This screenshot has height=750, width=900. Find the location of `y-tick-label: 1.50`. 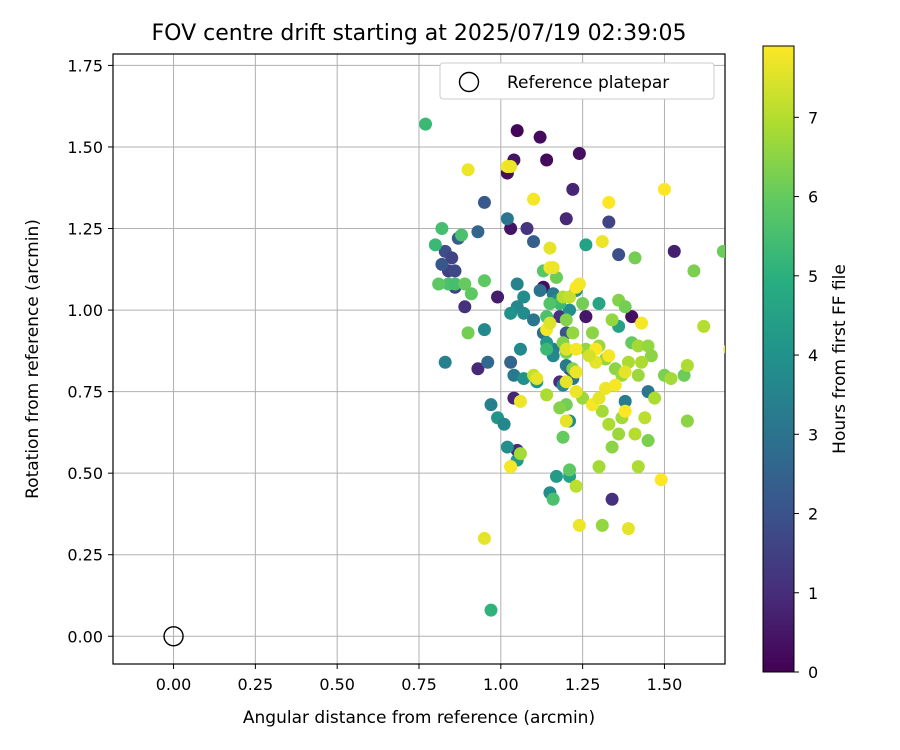

y-tick-label: 1.50 is located at coordinates (85, 147).